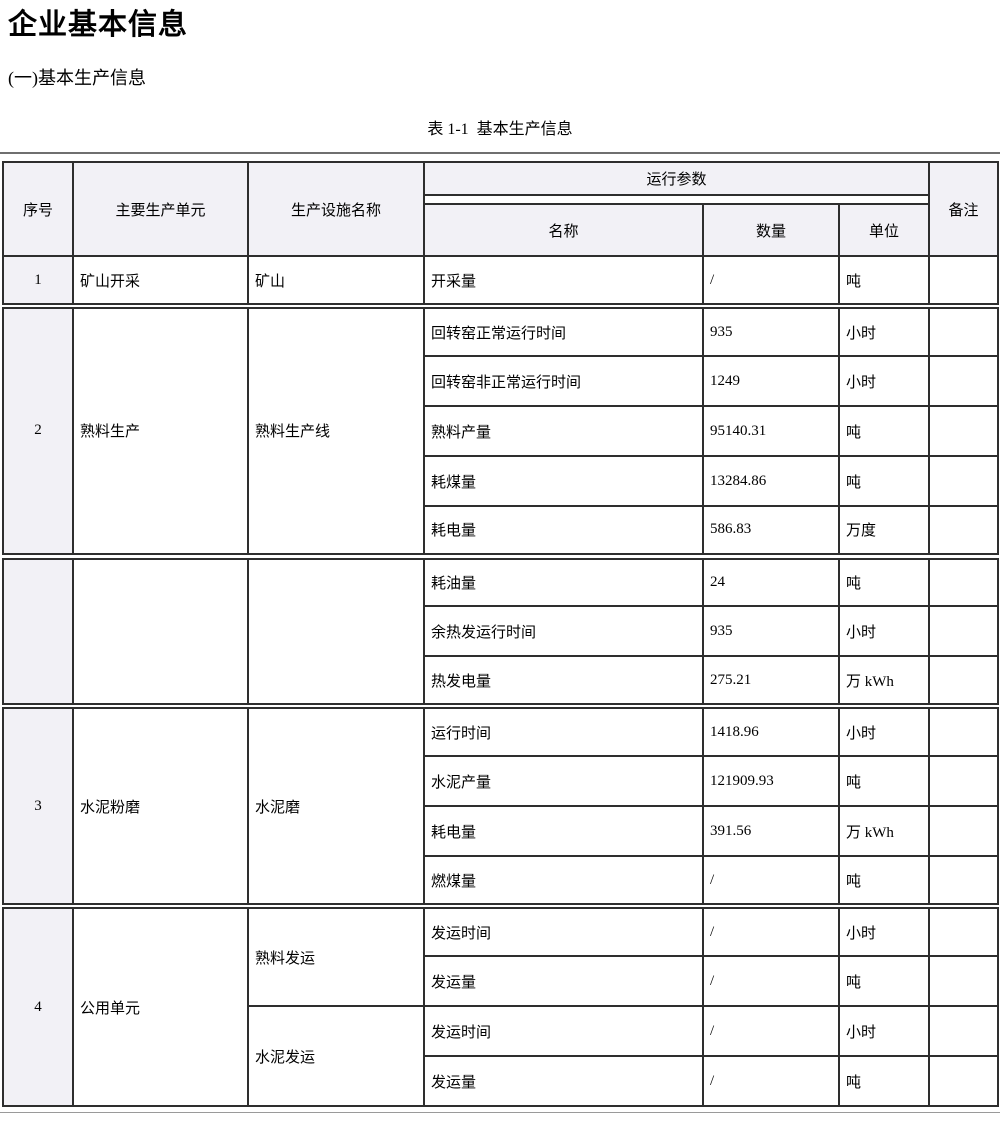 This screenshot has width=1000, height=1135. I want to click on param-name-cell: 耗煤量, so click(563, 481).